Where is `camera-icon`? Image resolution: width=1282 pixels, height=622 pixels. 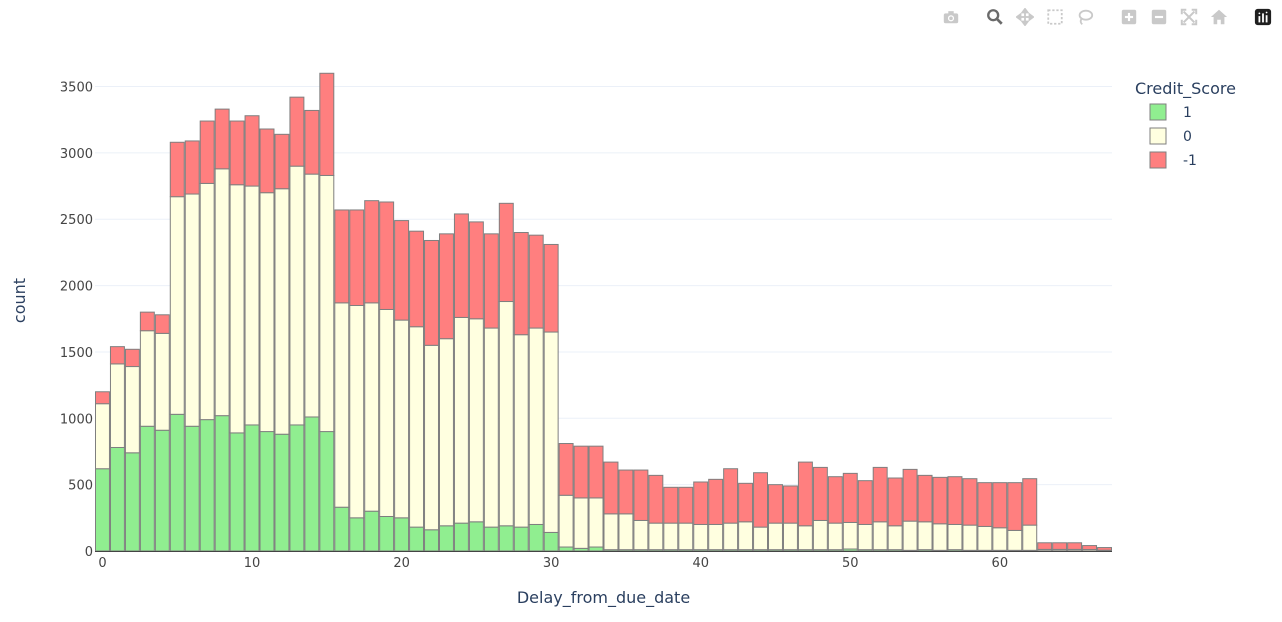
camera-icon is located at coordinates (951, 17).